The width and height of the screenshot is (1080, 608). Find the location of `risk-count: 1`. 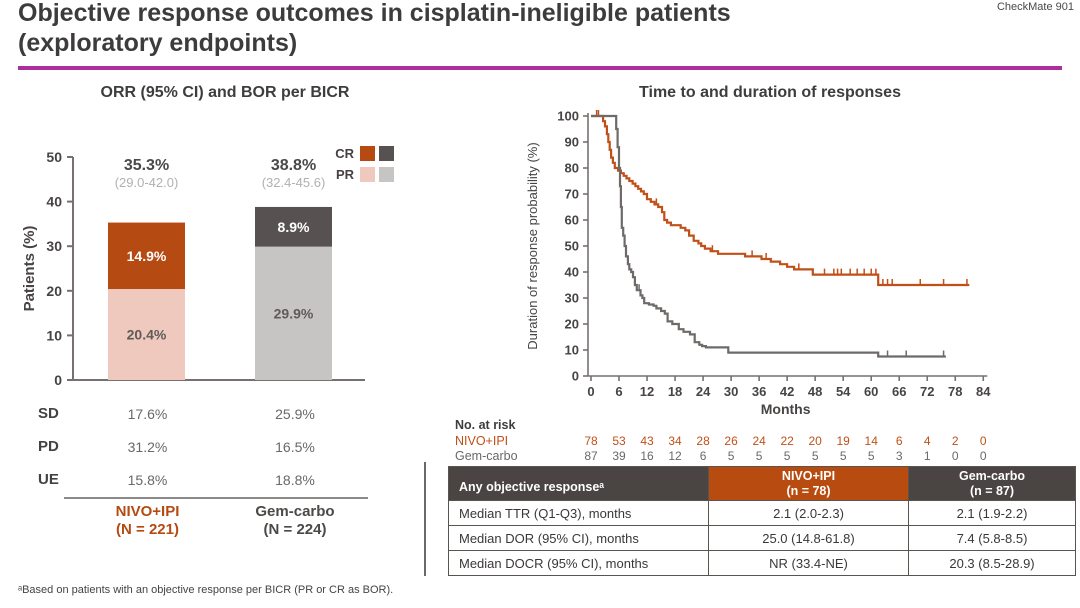

risk-count: 1 is located at coordinates (927, 456).